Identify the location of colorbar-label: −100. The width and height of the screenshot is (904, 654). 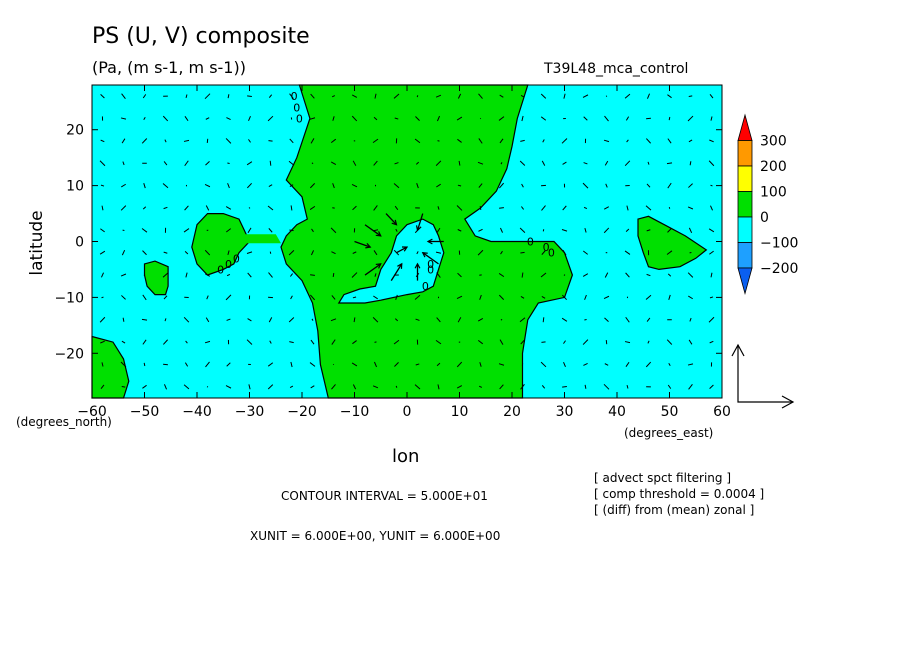
(779, 244).